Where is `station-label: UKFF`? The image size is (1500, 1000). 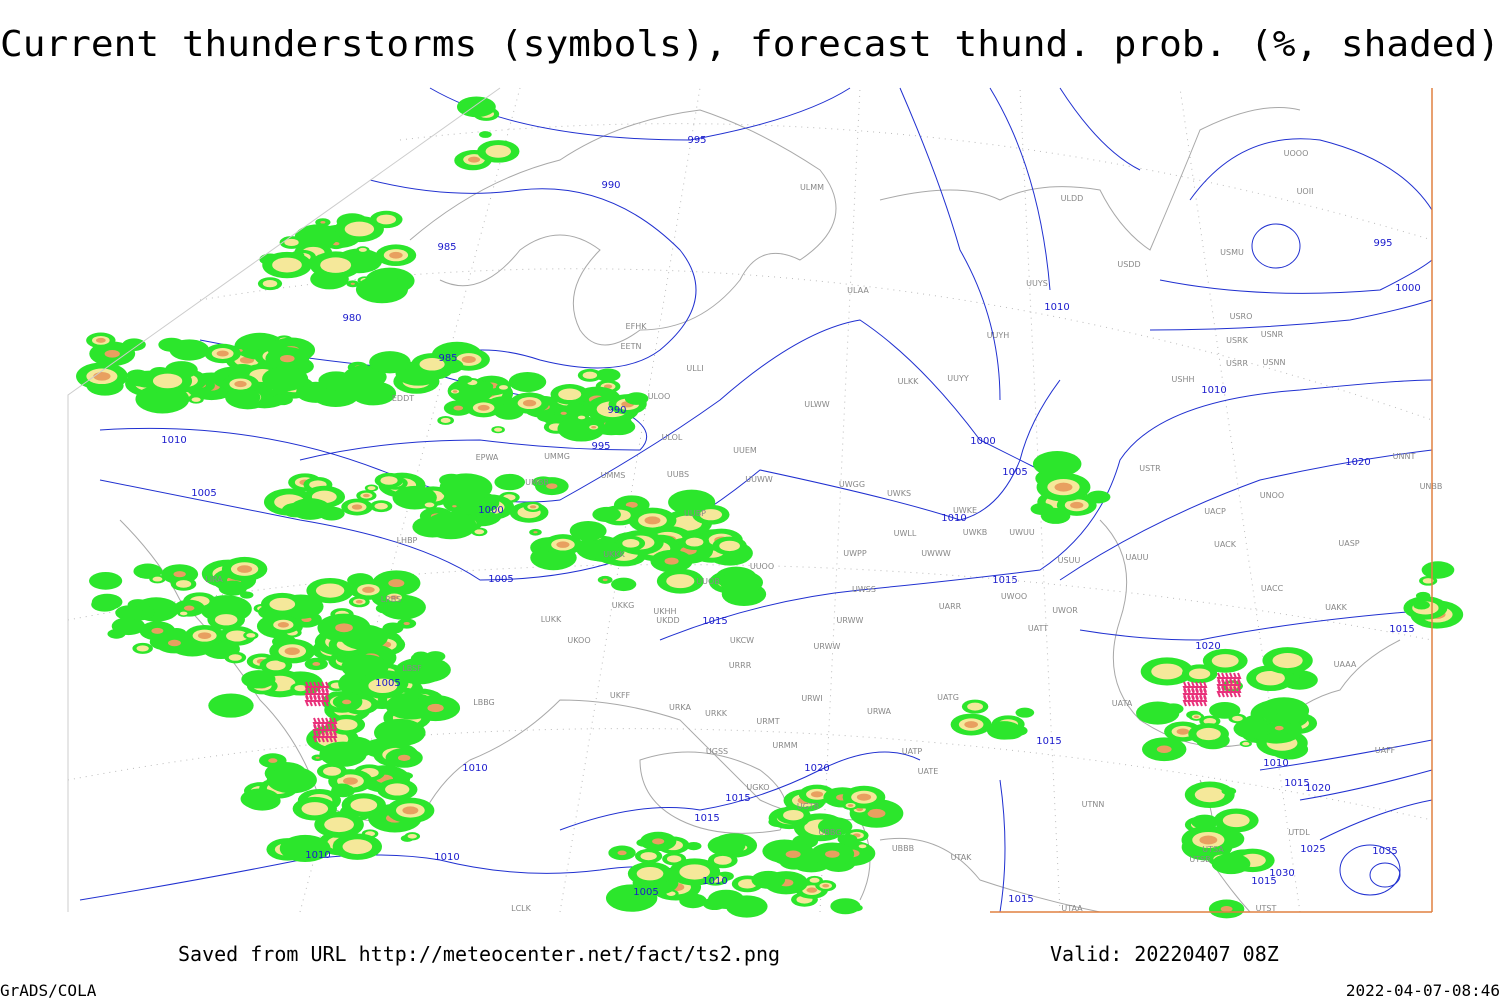 station-label: UKFF is located at coordinates (620, 695).